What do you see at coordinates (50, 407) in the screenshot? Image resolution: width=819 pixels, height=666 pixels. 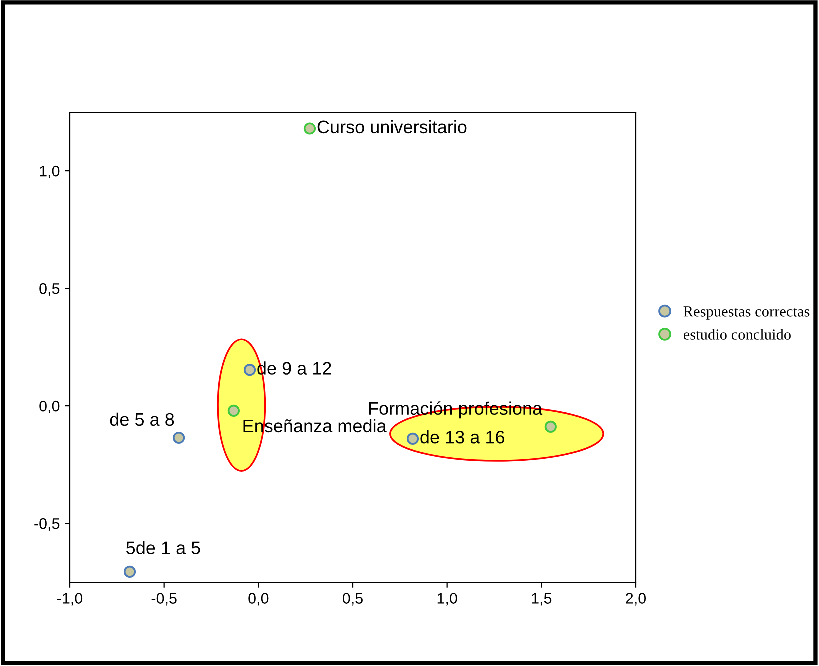 I see `y-tick-label: 0,0` at bounding box center [50, 407].